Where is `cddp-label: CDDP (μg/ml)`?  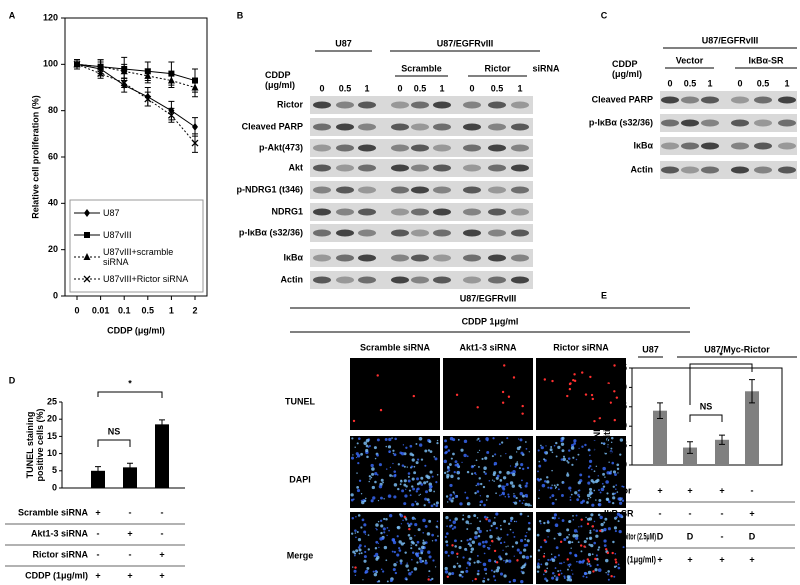 cddp-label: CDDP (μg/ml) is located at coordinates (280, 80).